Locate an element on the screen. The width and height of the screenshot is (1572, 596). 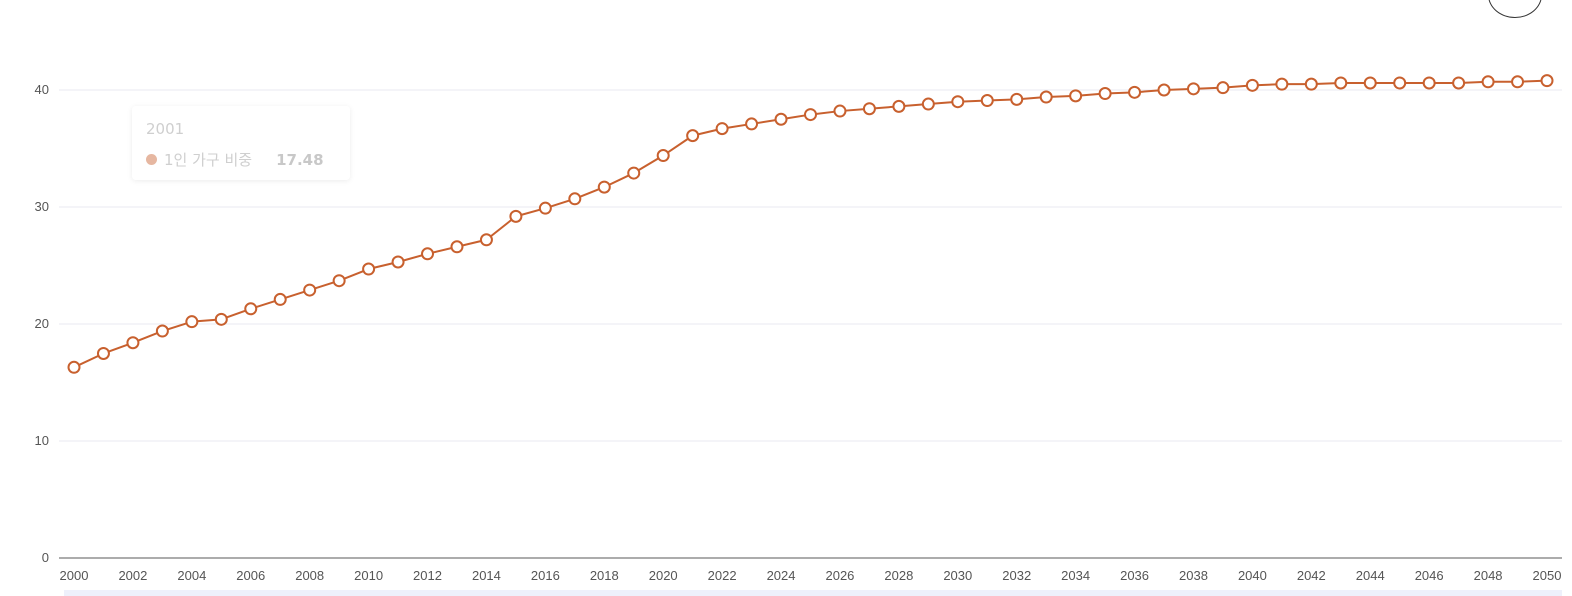
data-point-2025 is located at coordinates (810, 115).